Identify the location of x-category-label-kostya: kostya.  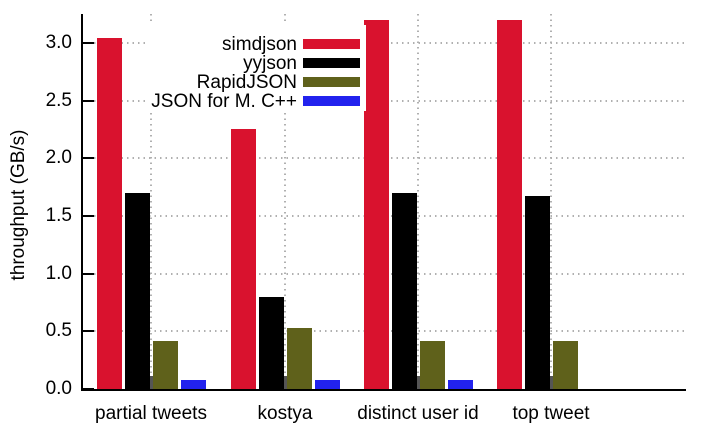
(285, 413).